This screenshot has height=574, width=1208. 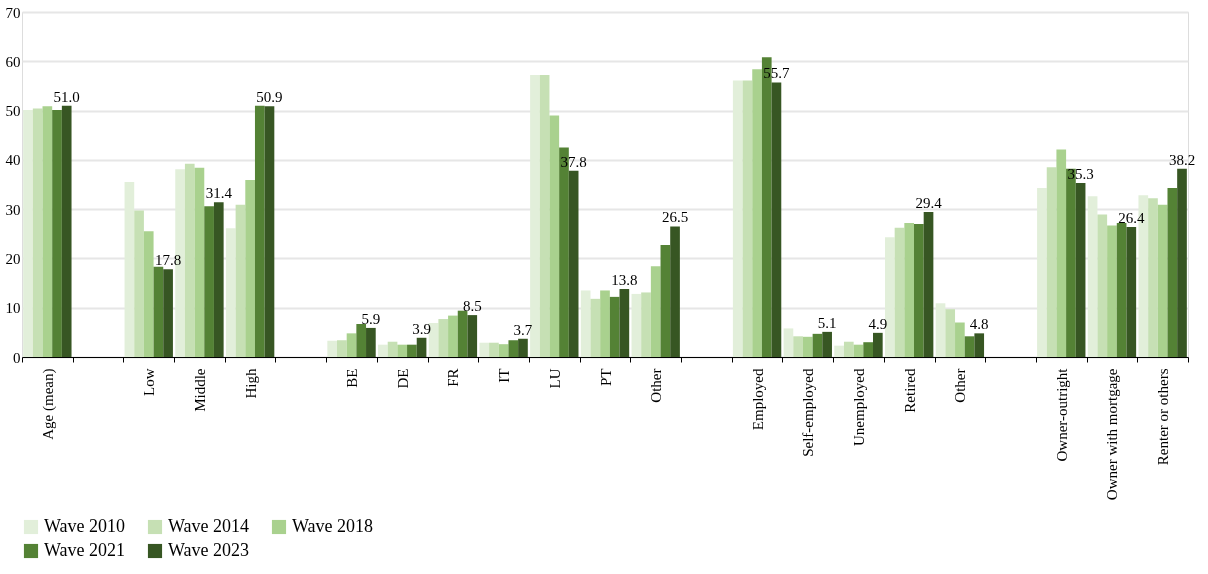 I want to click on data-label: 5.9, so click(x=371, y=318).